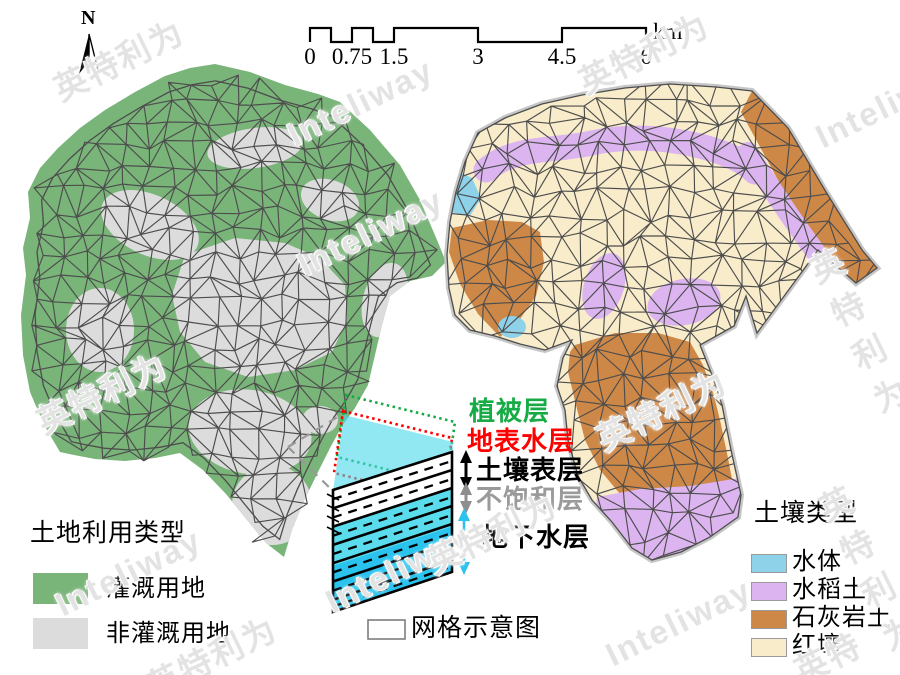 The height and width of the screenshot is (675, 900). Describe the element at coordinates (769, 563) in the screenshot. I see `water-body-swatch` at that location.